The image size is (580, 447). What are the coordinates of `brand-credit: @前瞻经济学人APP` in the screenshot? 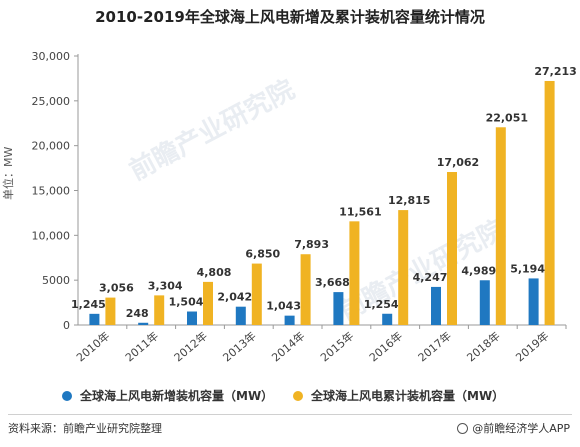 It's located at (513, 428).